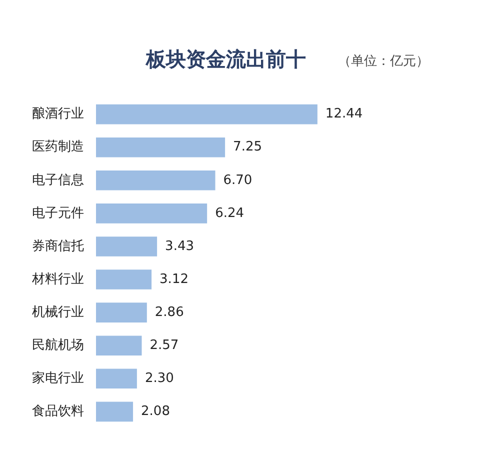 Image resolution: width=481 pixels, height=463 pixels. I want to click on y-tick-label: 材料行业, so click(57, 279).